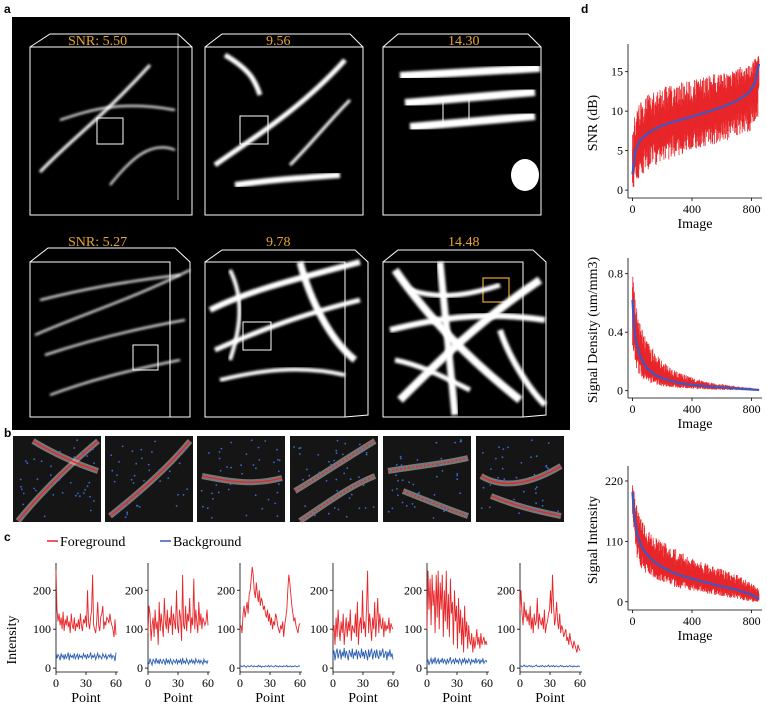 This screenshot has width=767, height=718. I want to click on y-tick-label: 0.4, so click(615, 332).